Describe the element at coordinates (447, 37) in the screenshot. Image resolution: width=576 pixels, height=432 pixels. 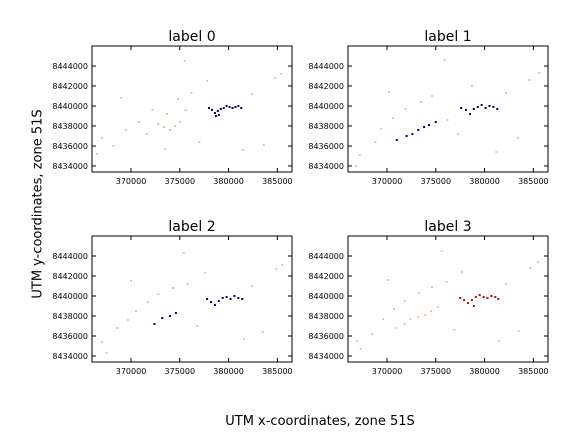
I see `panel-title: label 1` at that location.